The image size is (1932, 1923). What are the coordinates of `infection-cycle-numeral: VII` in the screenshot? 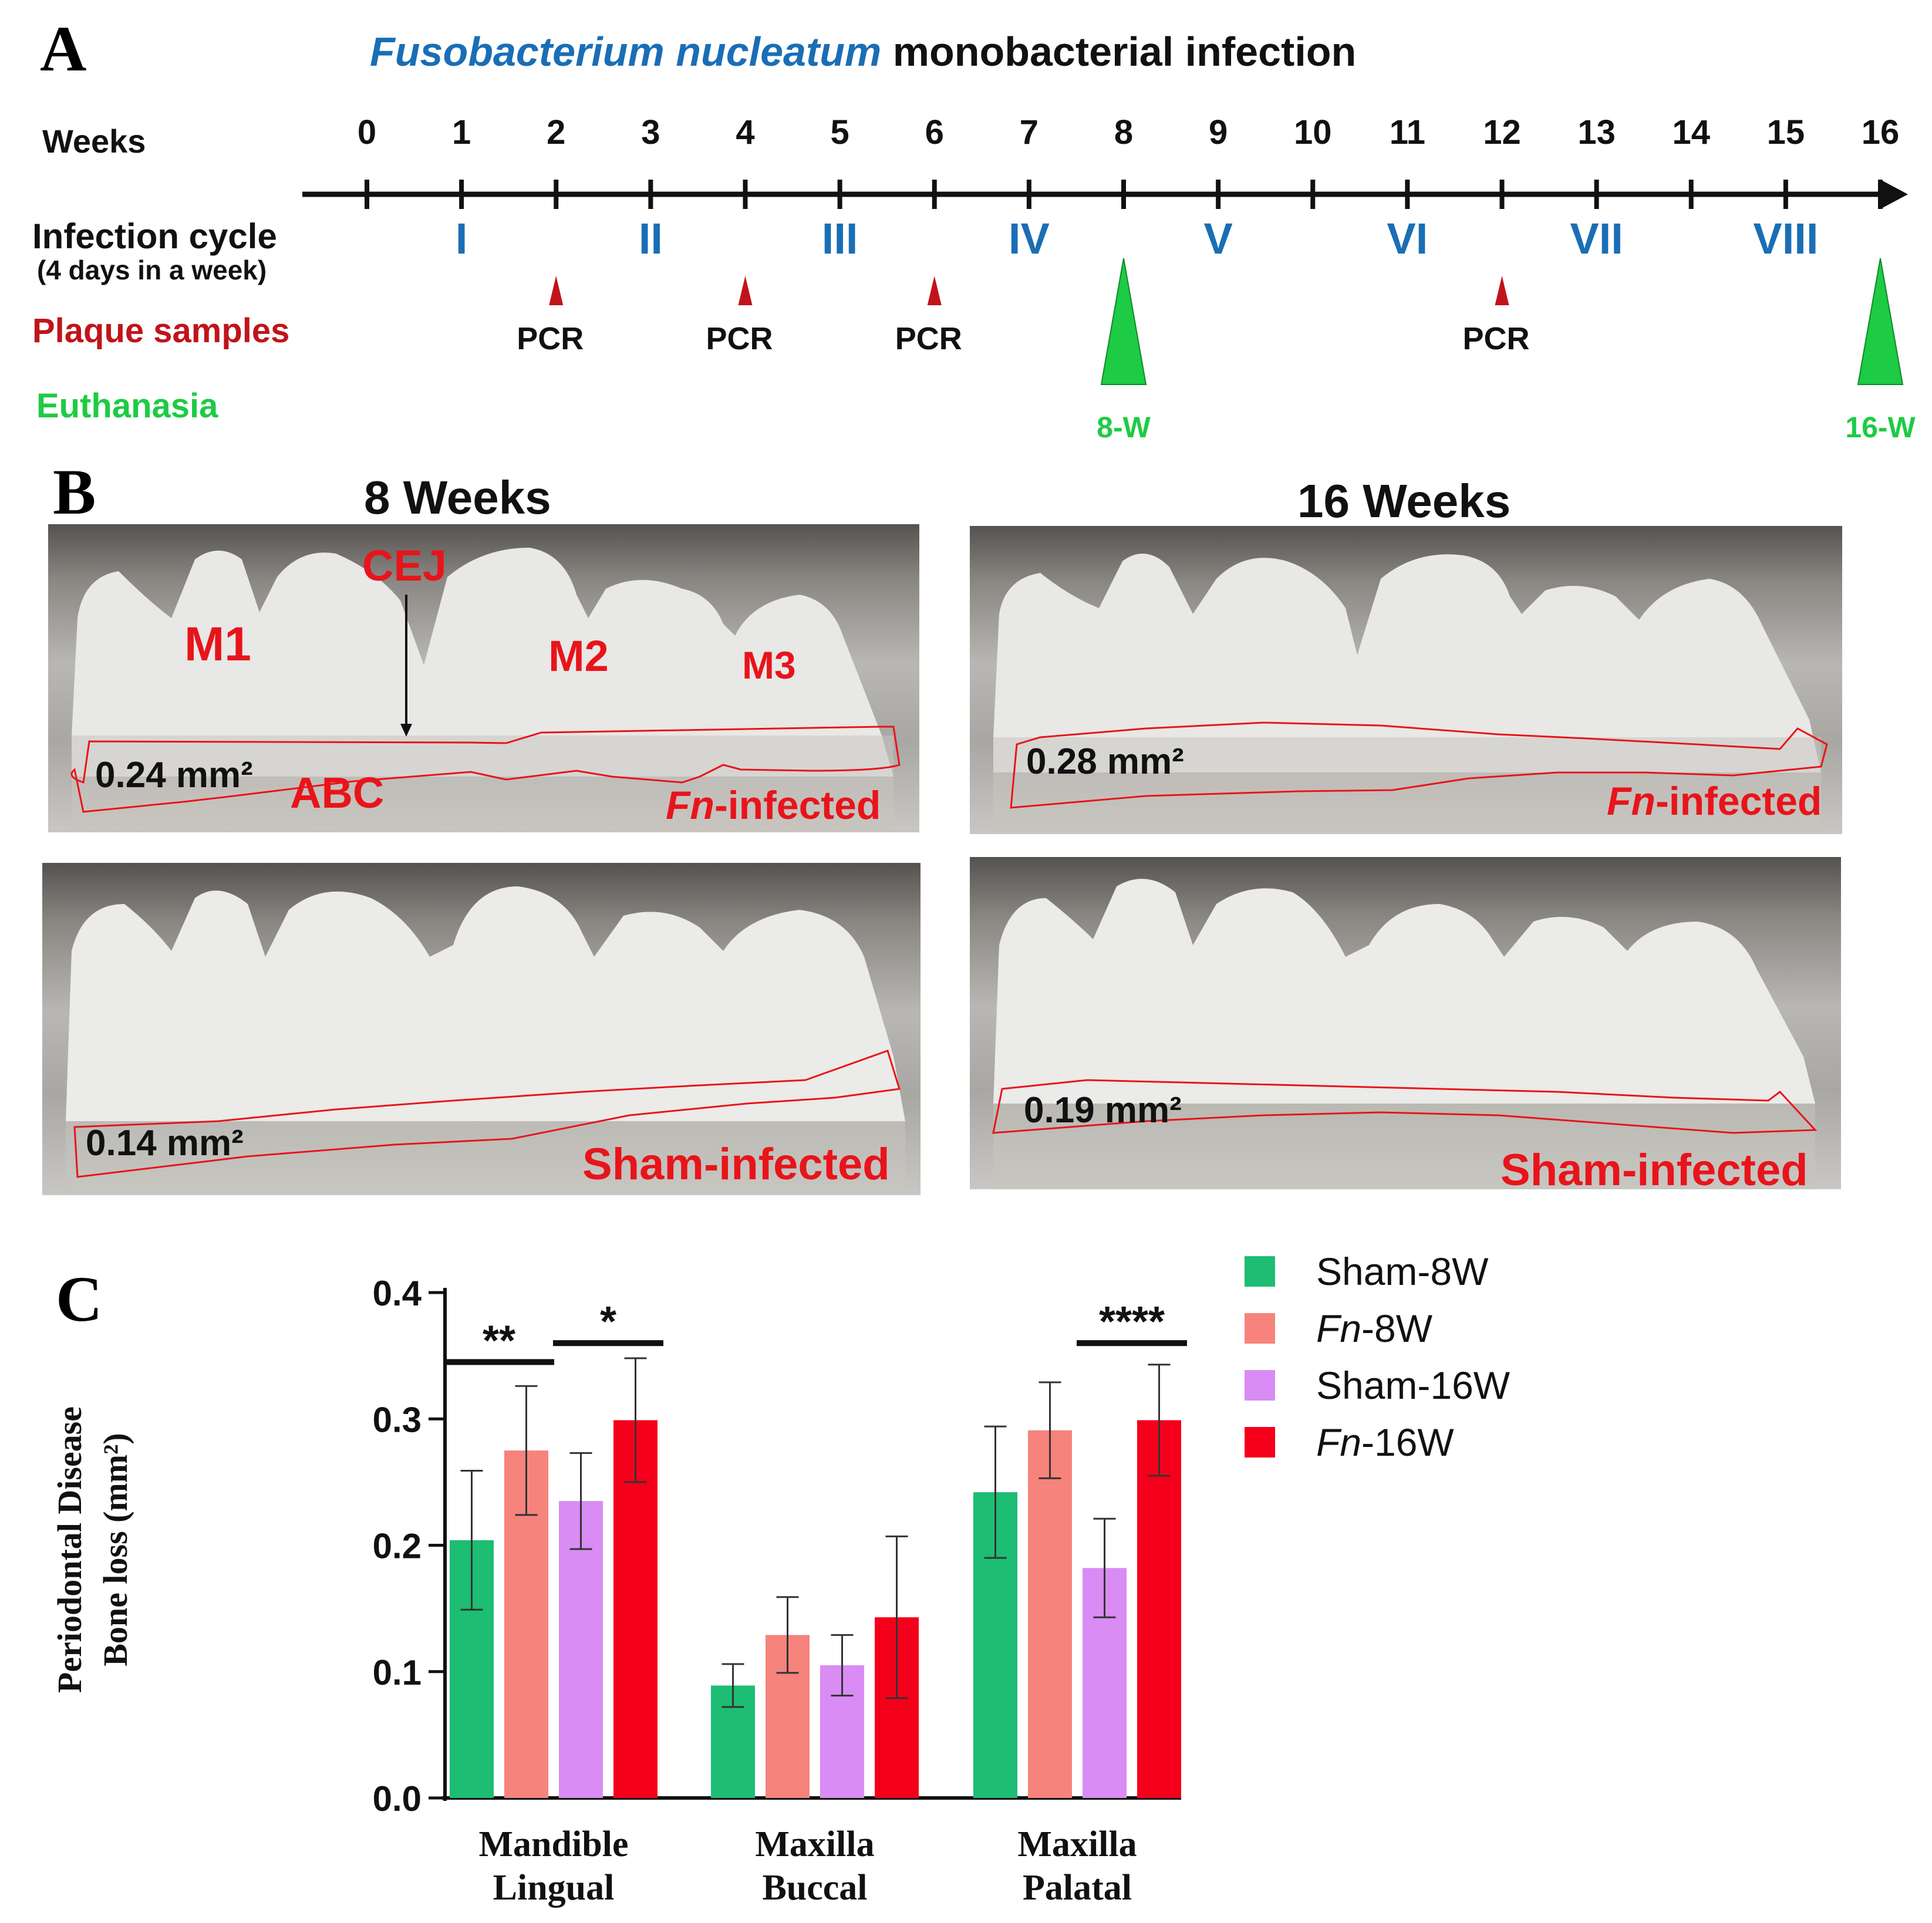 It's located at (1596, 238).